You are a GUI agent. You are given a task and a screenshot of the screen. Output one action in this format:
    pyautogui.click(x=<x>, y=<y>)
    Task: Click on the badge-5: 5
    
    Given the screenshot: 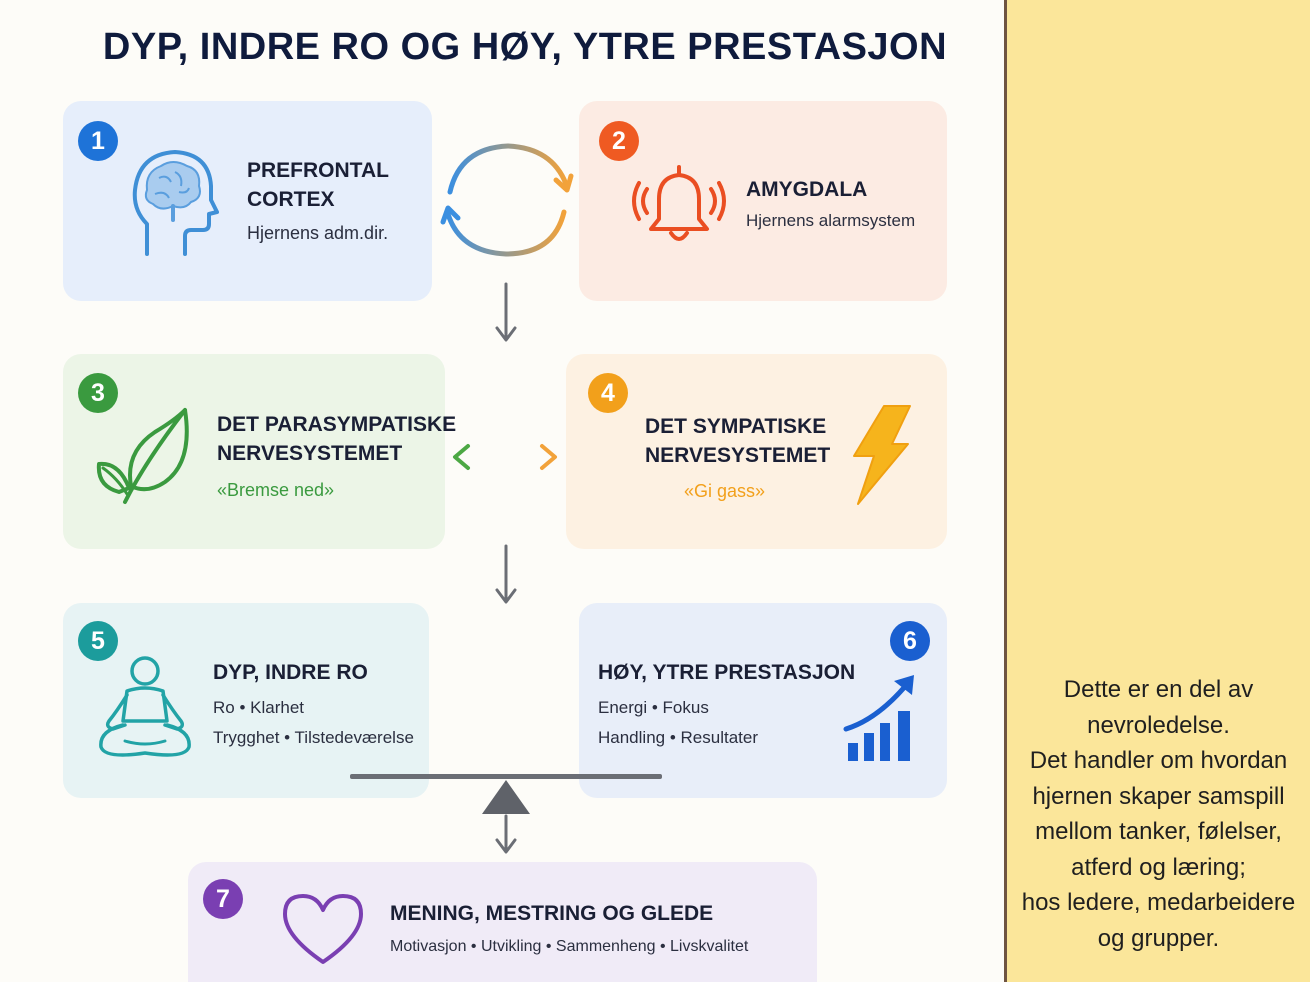 What is the action you would take?
    pyautogui.click(x=98, y=641)
    